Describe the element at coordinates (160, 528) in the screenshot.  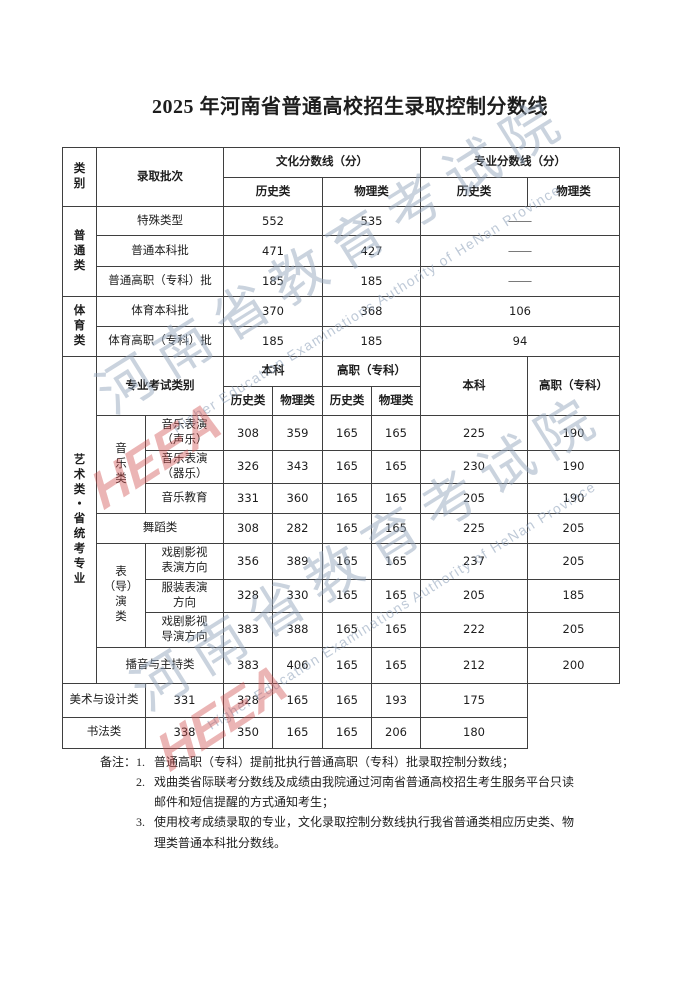
I see `row-label: 舞蹈类` at that location.